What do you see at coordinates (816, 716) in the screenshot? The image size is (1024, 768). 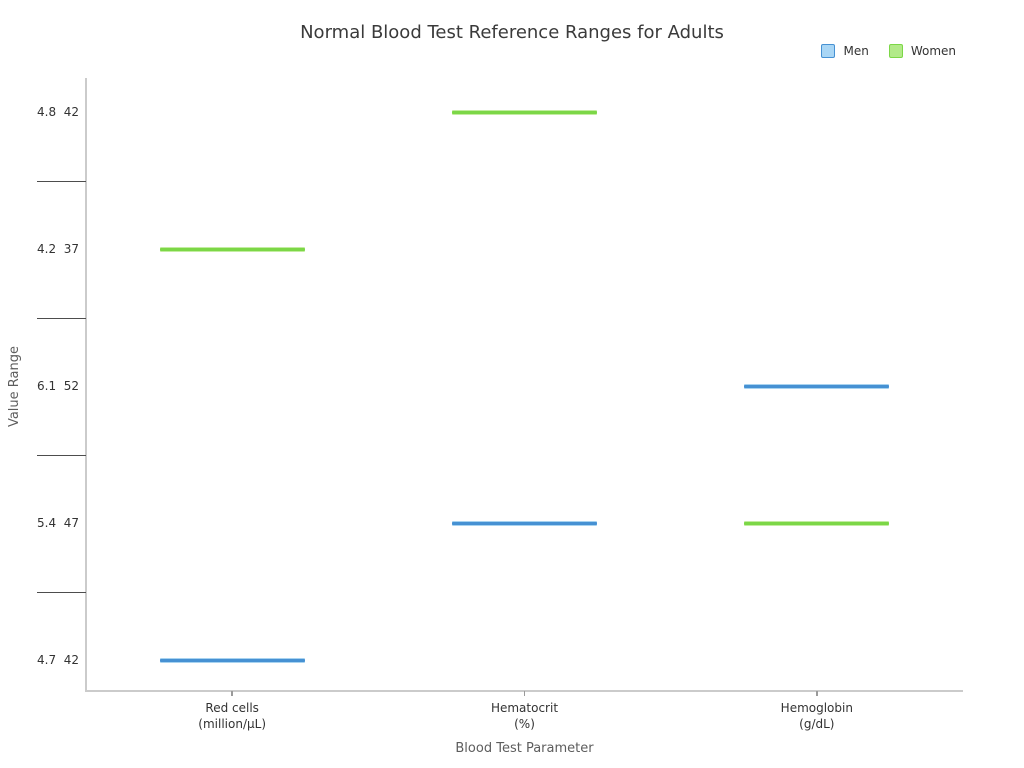 I see `x-tick-label: Hemoglobin (g/dL)` at bounding box center [816, 716].